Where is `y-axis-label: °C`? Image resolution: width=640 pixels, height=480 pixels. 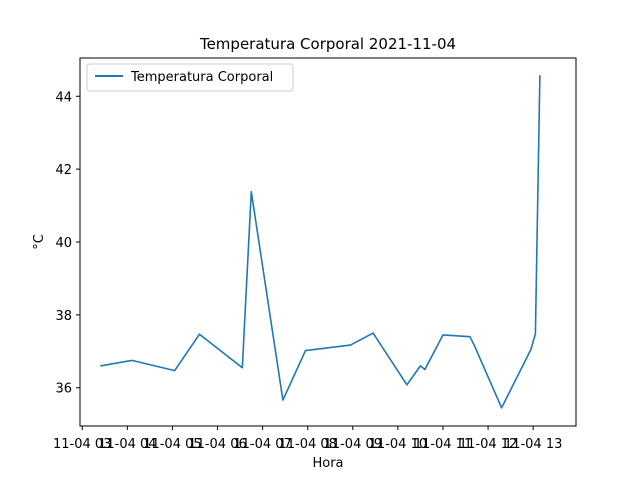 y-axis-label: °C is located at coordinates (39, 242).